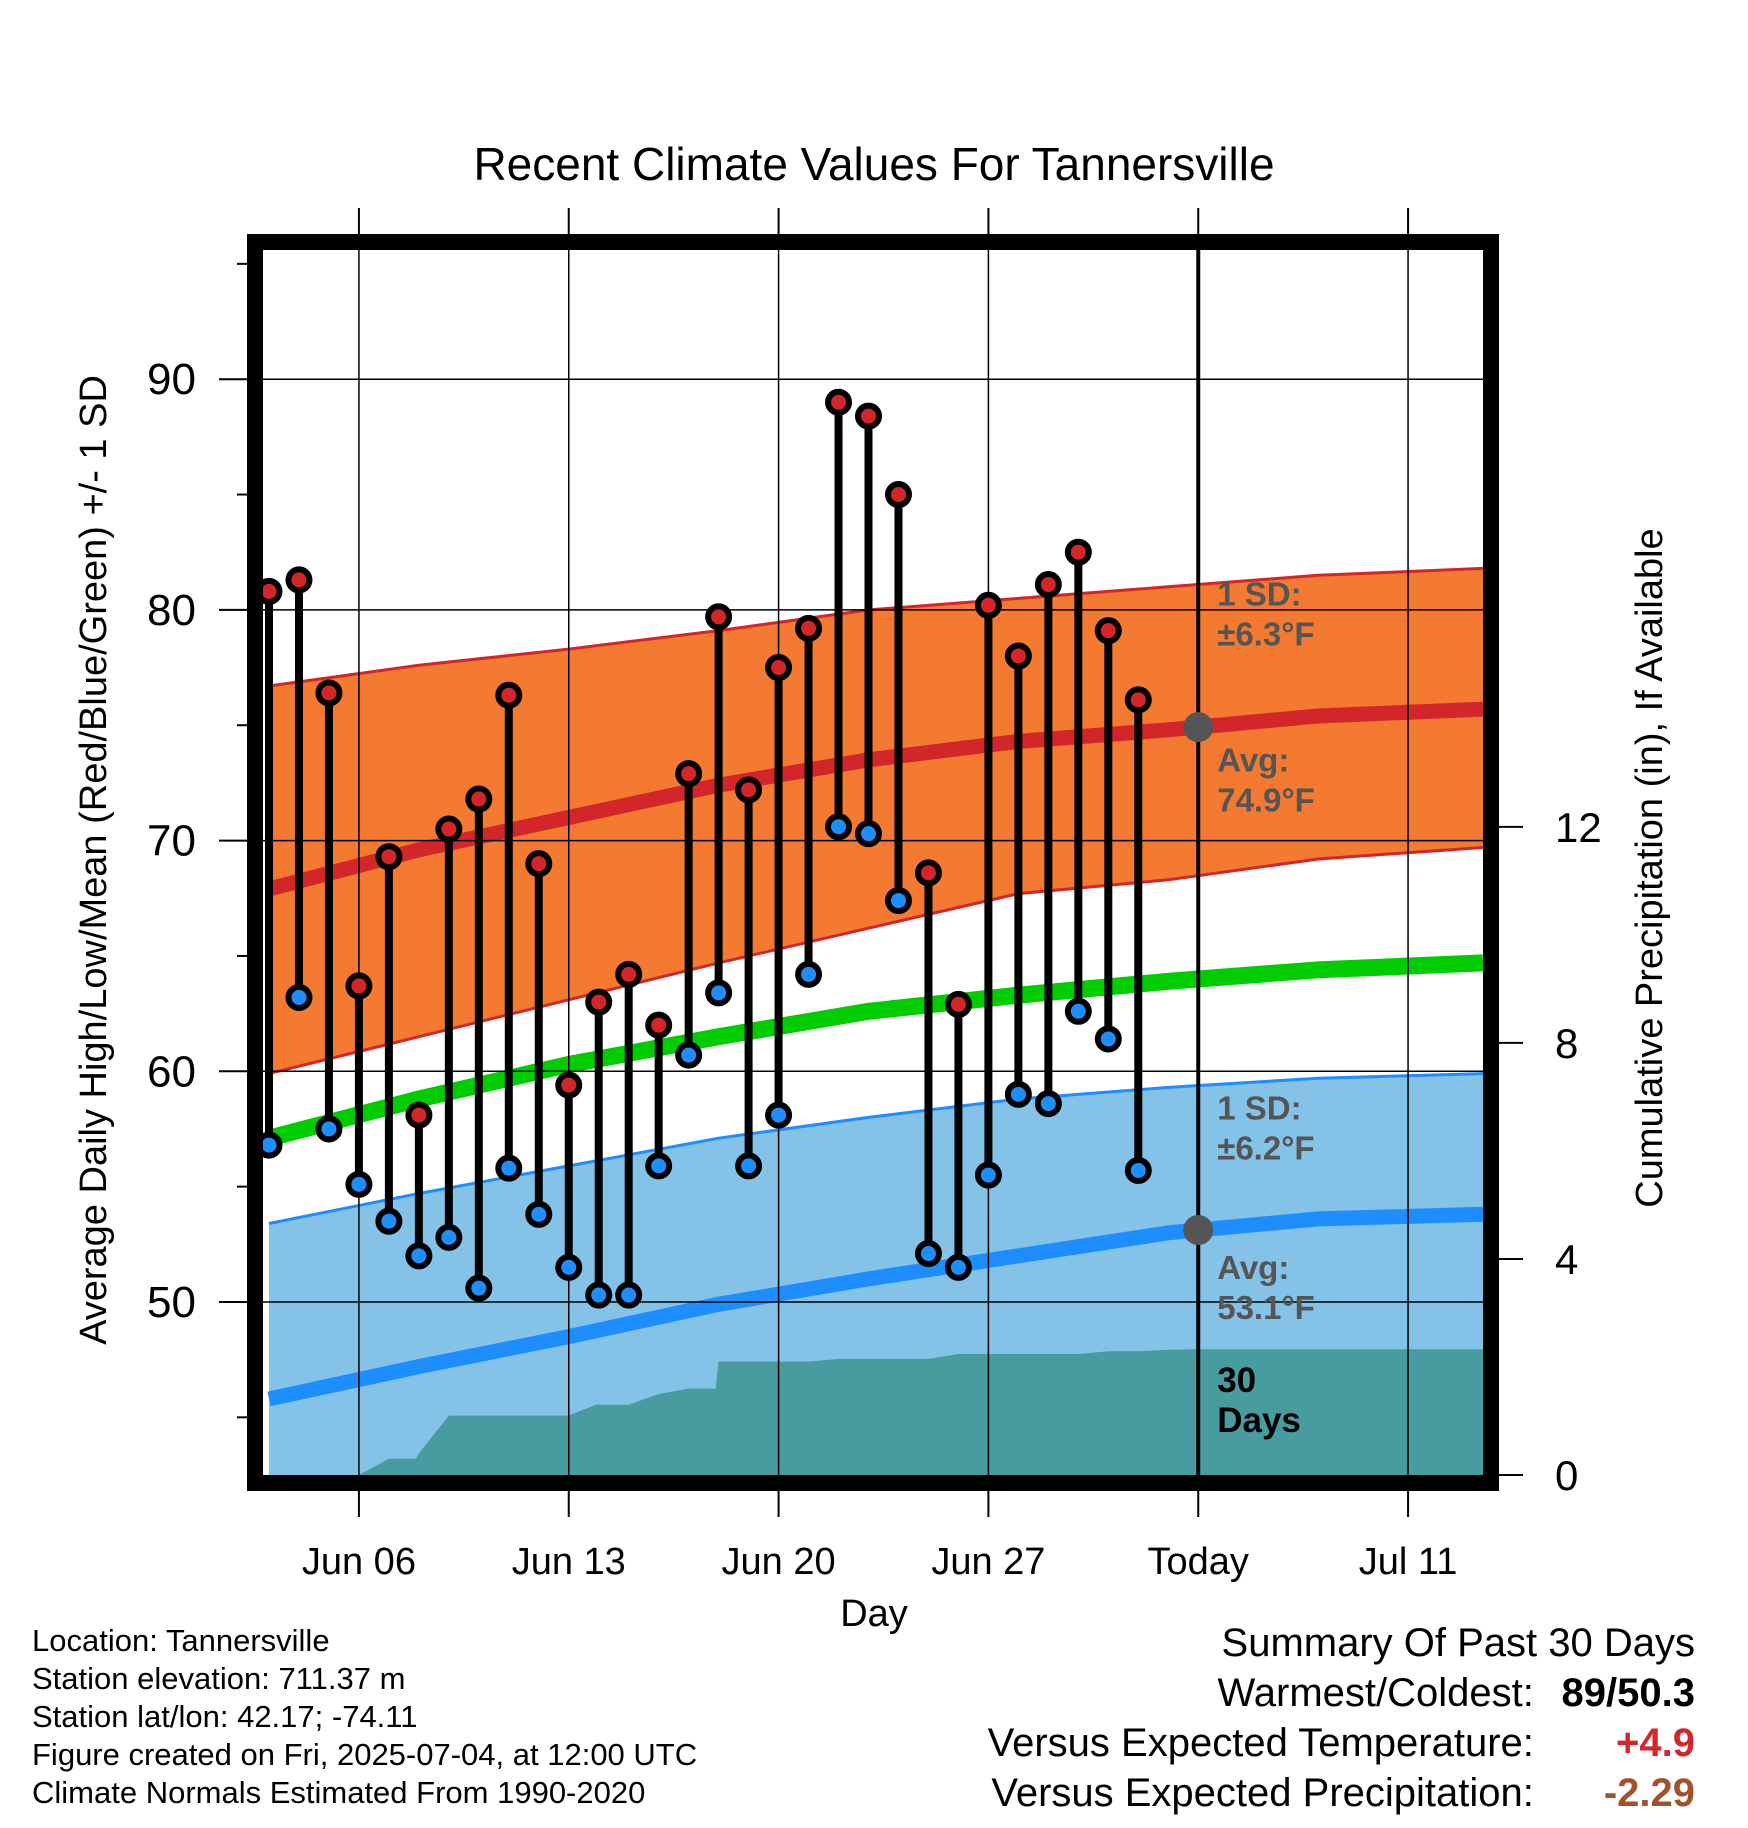 The width and height of the screenshot is (1748, 1828). I want to click on temp-value: +4.9, so click(1655, 1743).